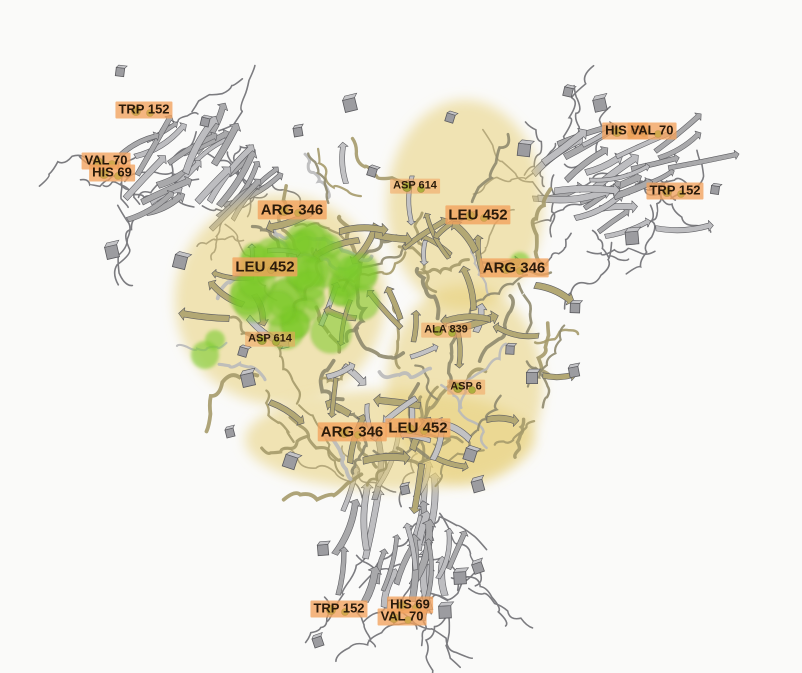  I want to click on label-asp614-c: ASP 6, so click(466, 387).